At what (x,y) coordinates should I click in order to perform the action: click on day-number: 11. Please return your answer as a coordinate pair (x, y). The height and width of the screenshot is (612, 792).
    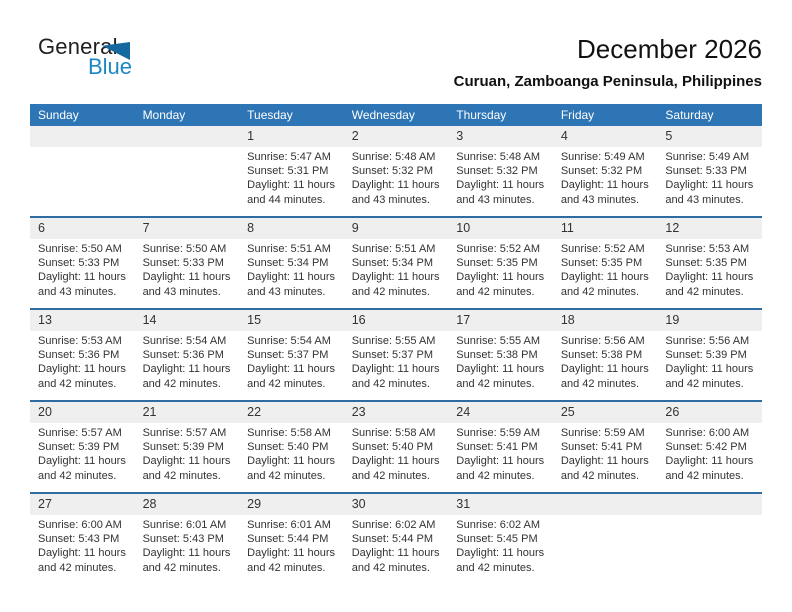
    Looking at the image, I should click on (567, 228).